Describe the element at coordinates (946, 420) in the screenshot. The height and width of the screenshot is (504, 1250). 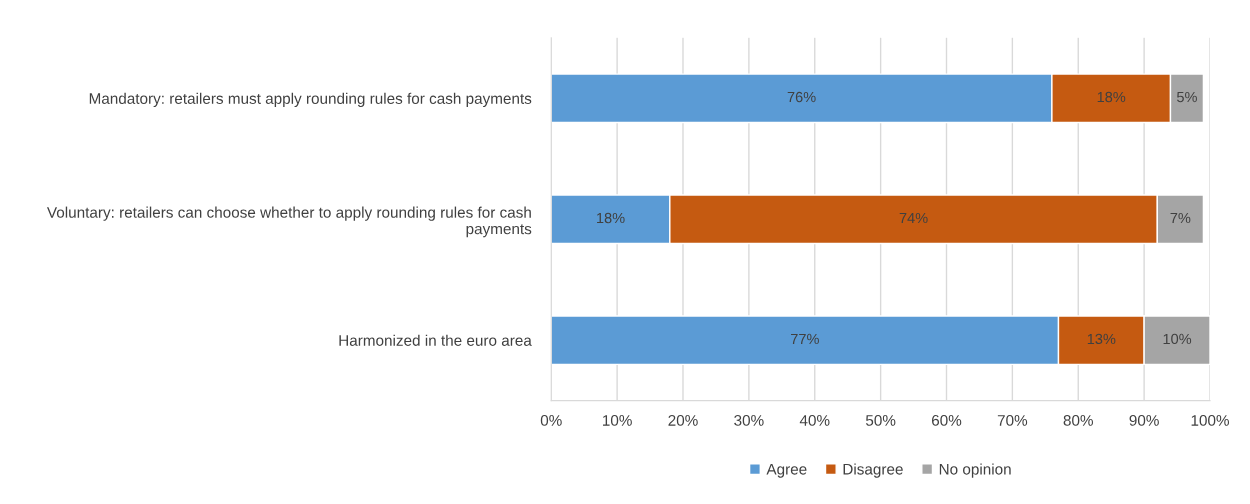
I see `x-tick-label: 60%` at that location.